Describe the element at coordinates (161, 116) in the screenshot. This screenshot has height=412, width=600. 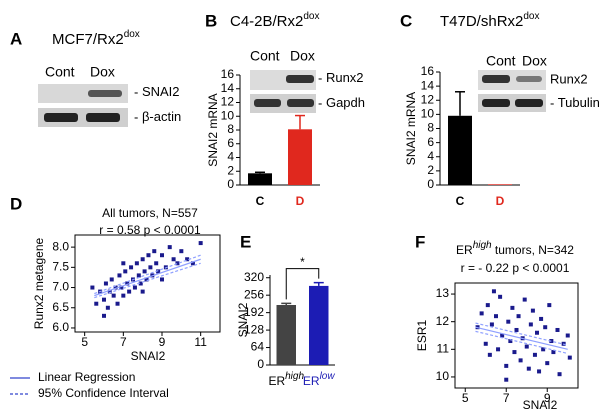
I see `band-name: β-actin` at that location.